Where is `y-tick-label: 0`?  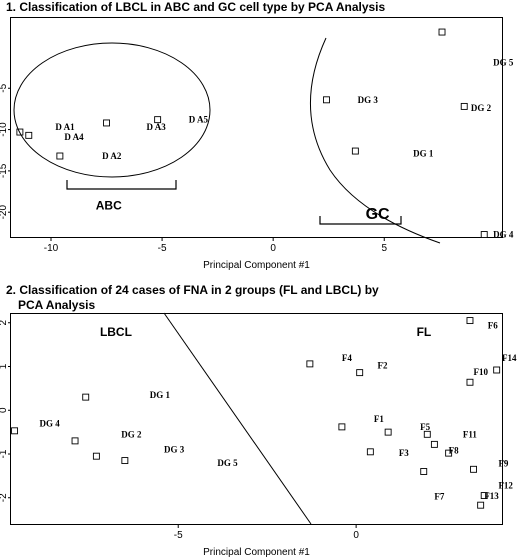
y-tick-label: 0 is located at coordinates (4, 410).